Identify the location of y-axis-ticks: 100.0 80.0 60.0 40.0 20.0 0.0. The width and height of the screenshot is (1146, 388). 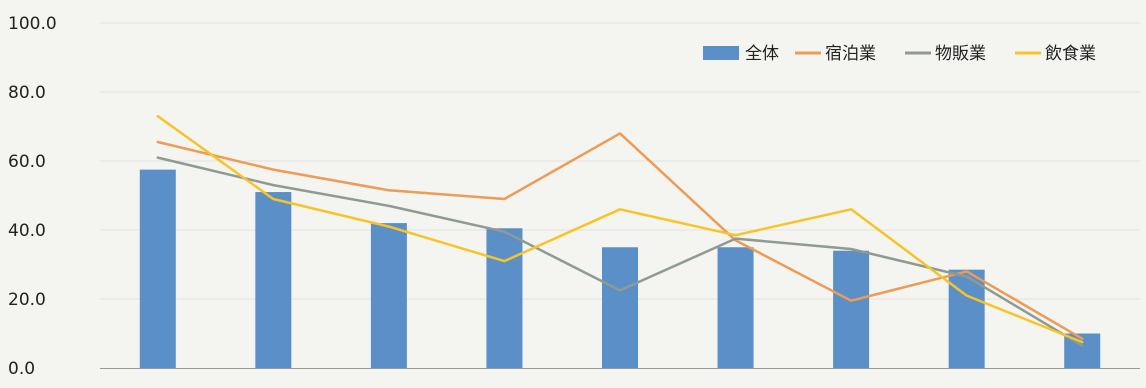
(32, 196).